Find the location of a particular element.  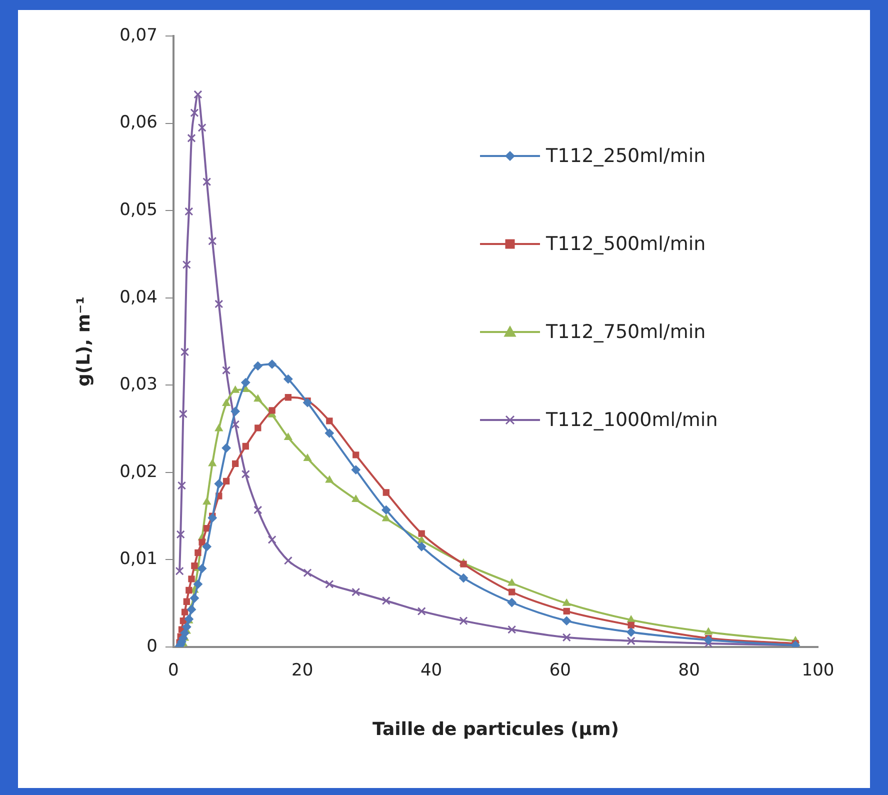

x-tick-label: 40 is located at coordinates (431, 670).